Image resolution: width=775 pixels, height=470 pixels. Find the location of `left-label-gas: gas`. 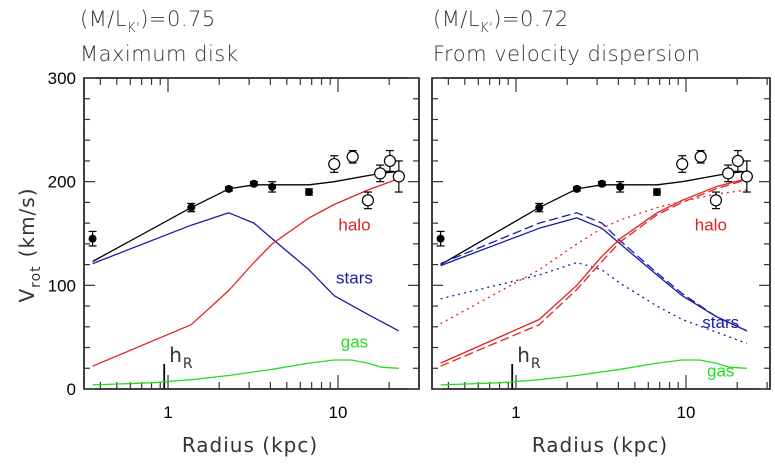

left-label-gas: gas is located at coordinates (354, 342).